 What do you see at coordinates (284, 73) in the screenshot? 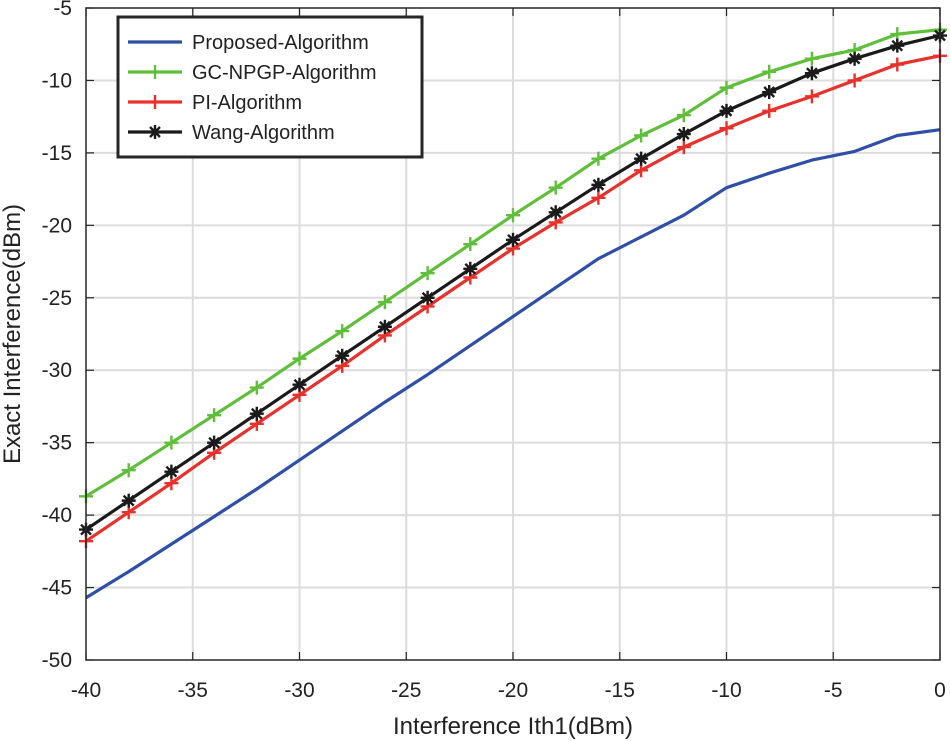
I see `legend-label: GC-NPGP-Algorithm` at bounding box center [284, 73].